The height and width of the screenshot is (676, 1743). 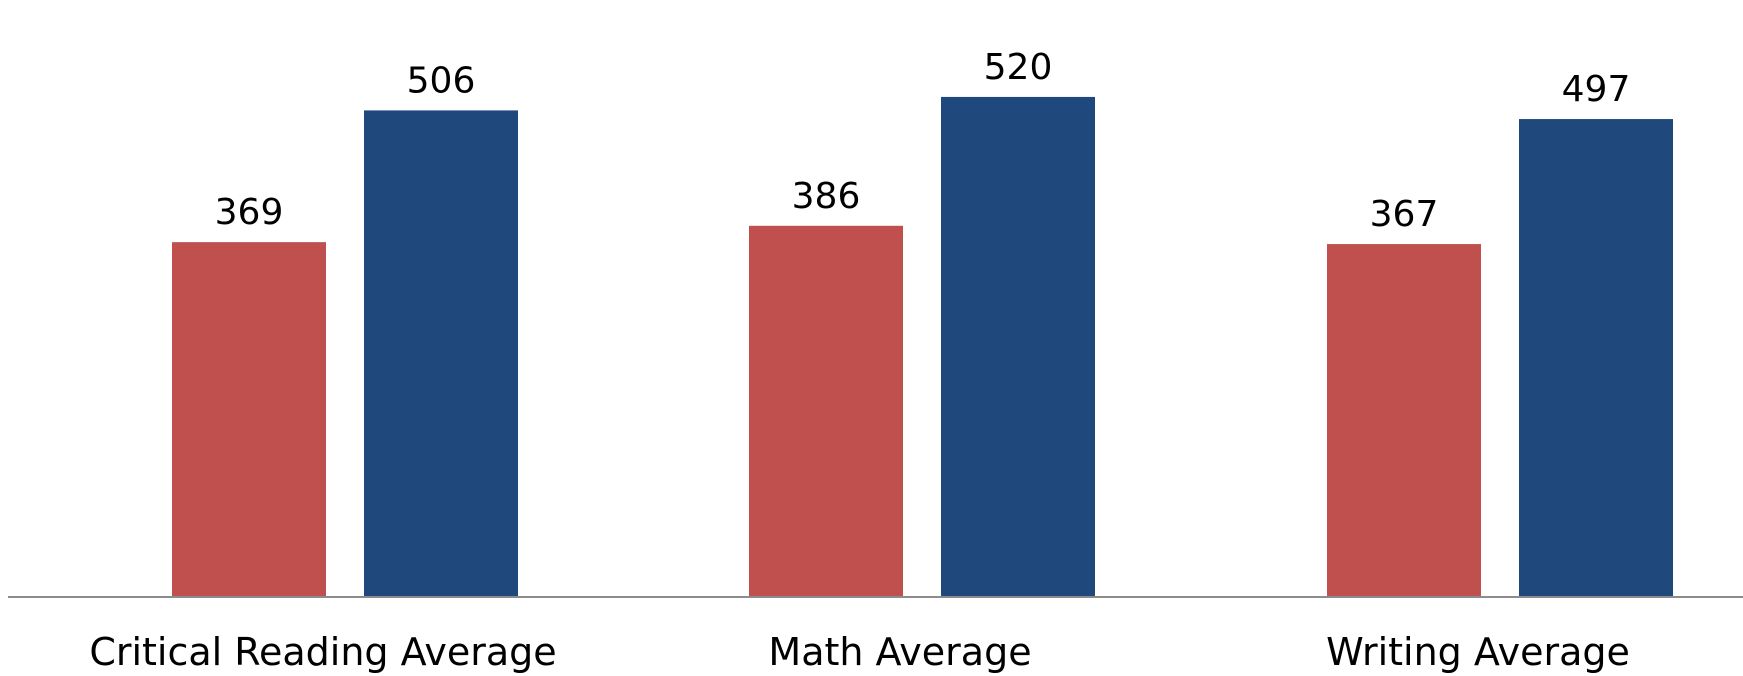 What do you see at coordinates (1404, 214) in the screenshot?
I see `data-label-s0-c2: 367` at bounding box center [1404, 214].